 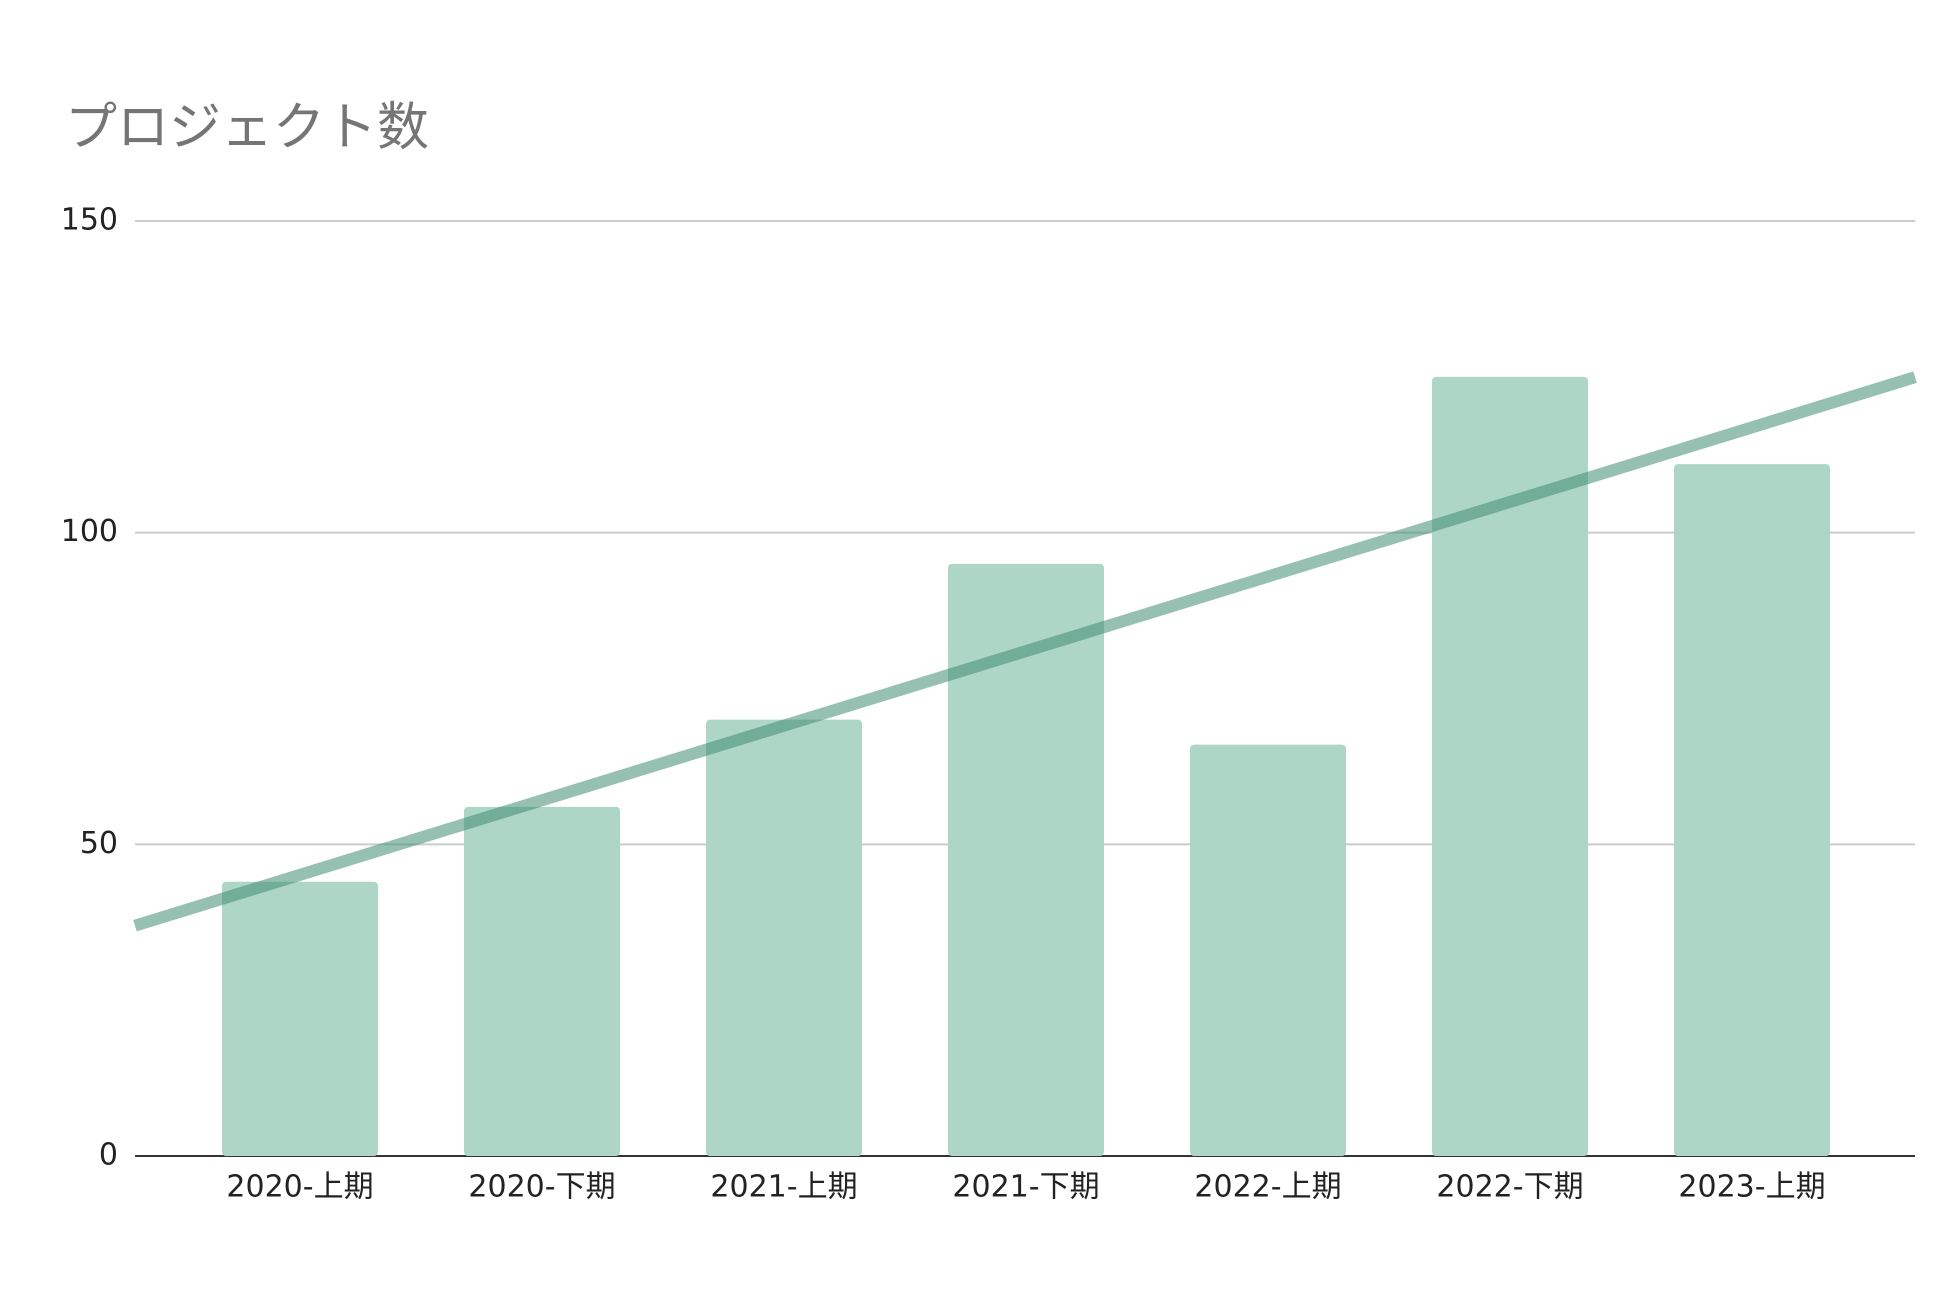 What do you see at coordinates (1267, 1187) in the screenshot?
I see `x-tick-label: 2022-上期` at bounding box center [1267, 1187].